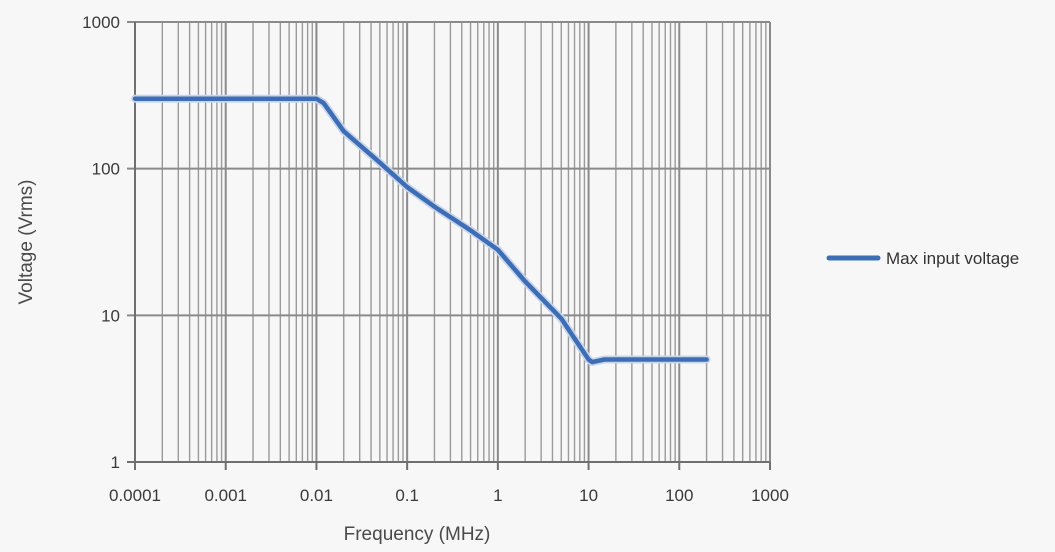  I want to click on x-tick-labels: 0.0001 0.001 0.01 0.1 1 10 100 1000, so click(449, 495).